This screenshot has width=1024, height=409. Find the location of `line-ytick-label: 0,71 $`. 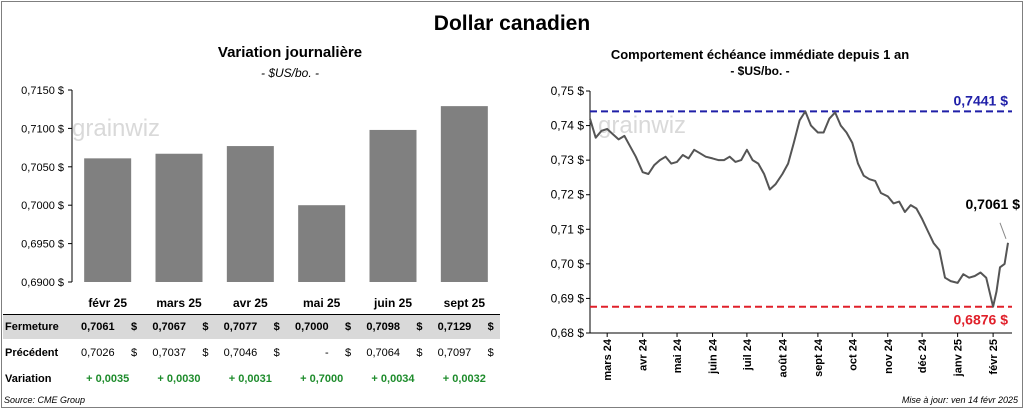

line-ytick-label: 0,71 $ is located at coordinates (568, 229).